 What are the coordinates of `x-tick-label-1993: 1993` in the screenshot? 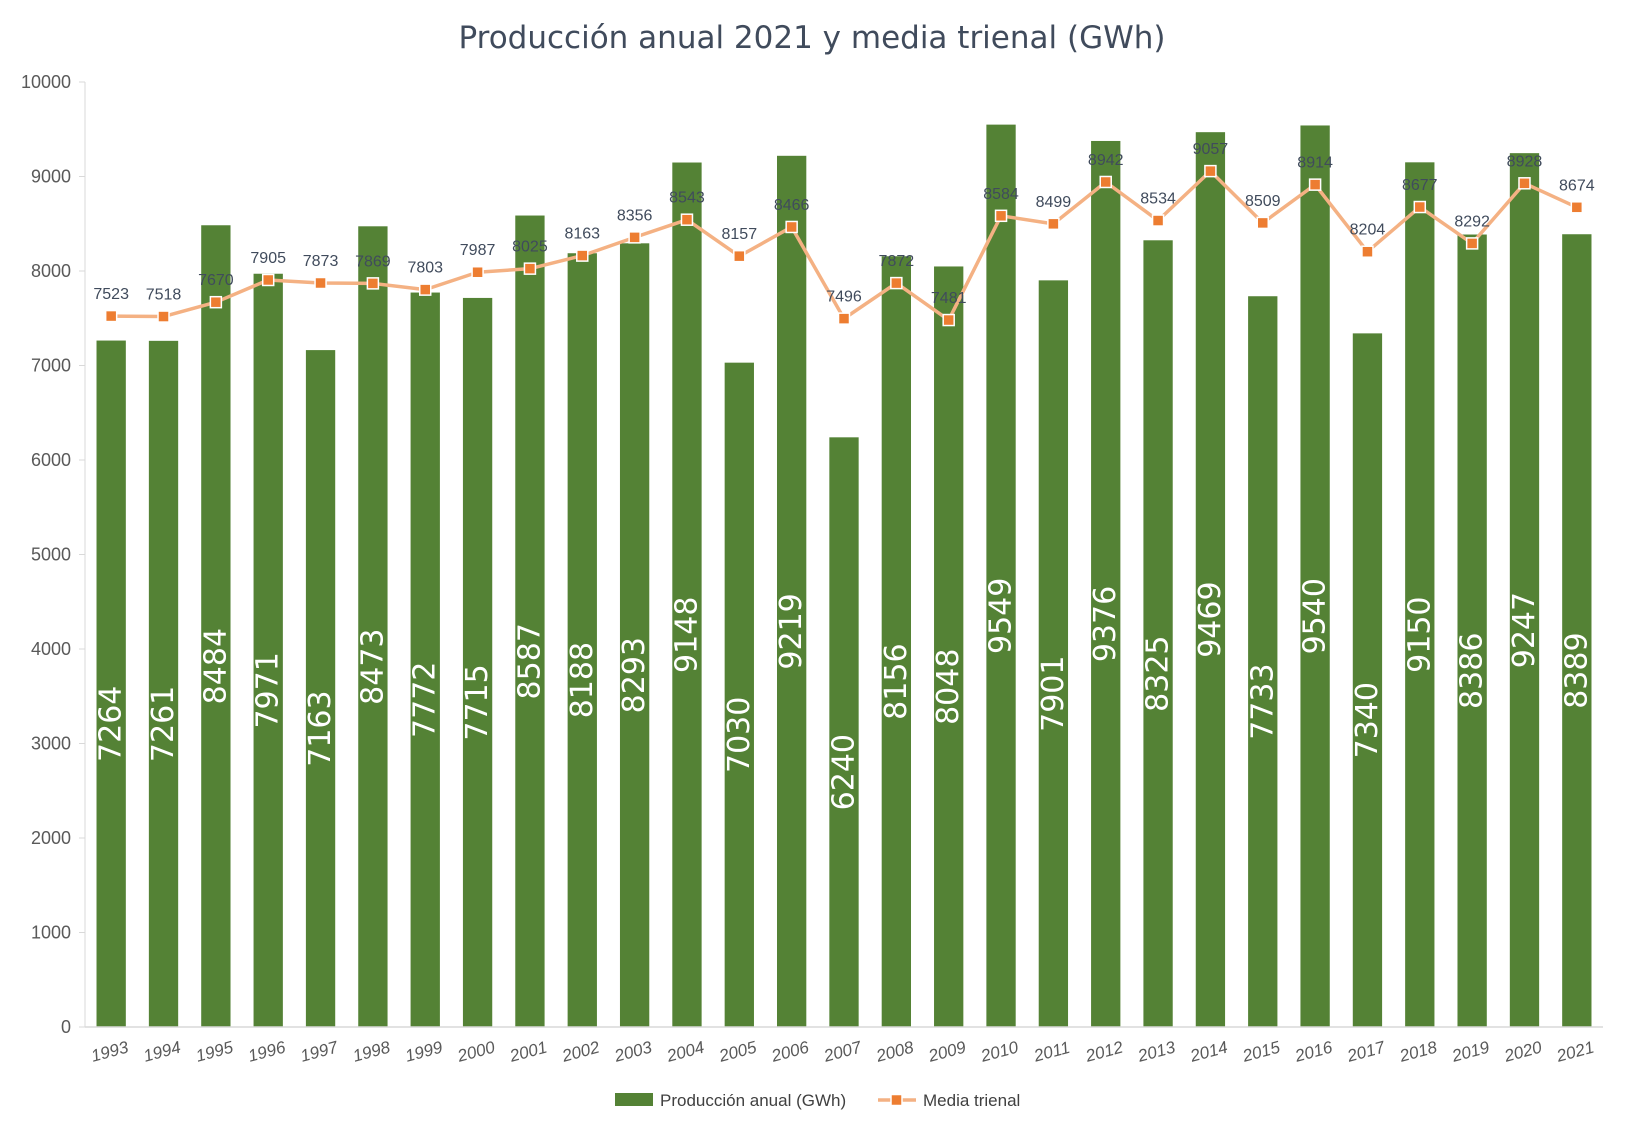 It's located at (110, 1051).